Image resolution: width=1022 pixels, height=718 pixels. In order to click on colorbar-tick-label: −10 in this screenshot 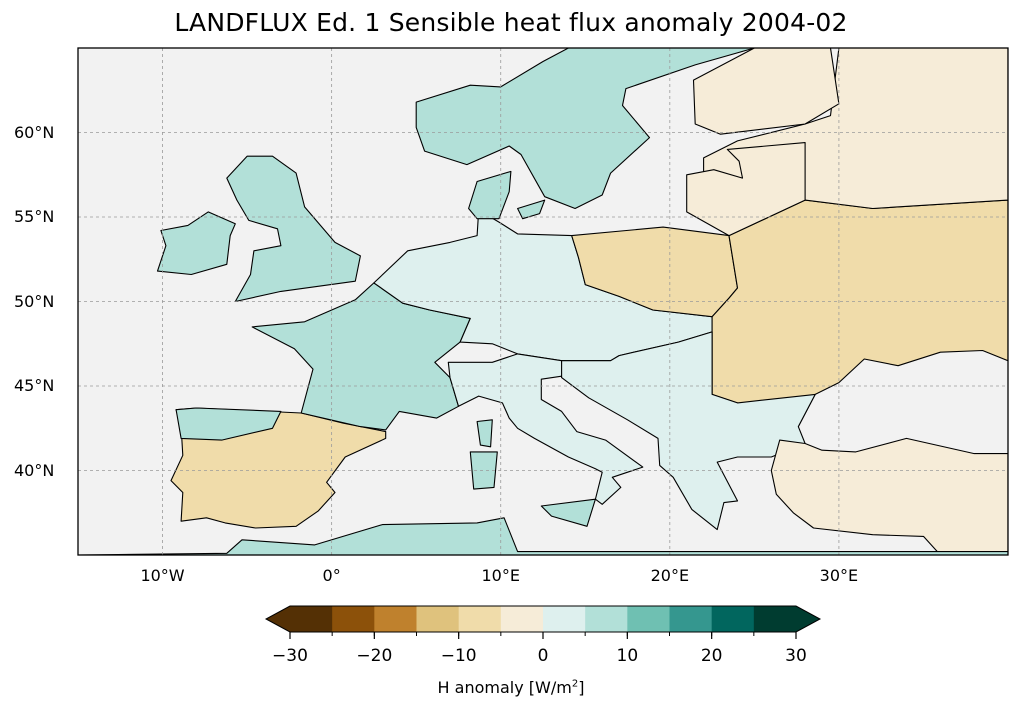, I will do `click(458, 656)`.